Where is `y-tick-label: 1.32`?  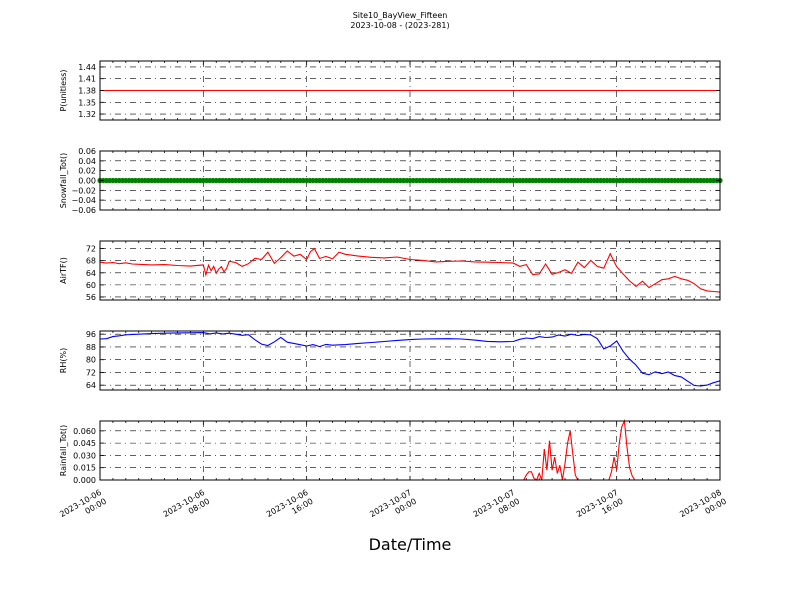
y-tick-label: 1.32 is located at coordinates (87, 114).